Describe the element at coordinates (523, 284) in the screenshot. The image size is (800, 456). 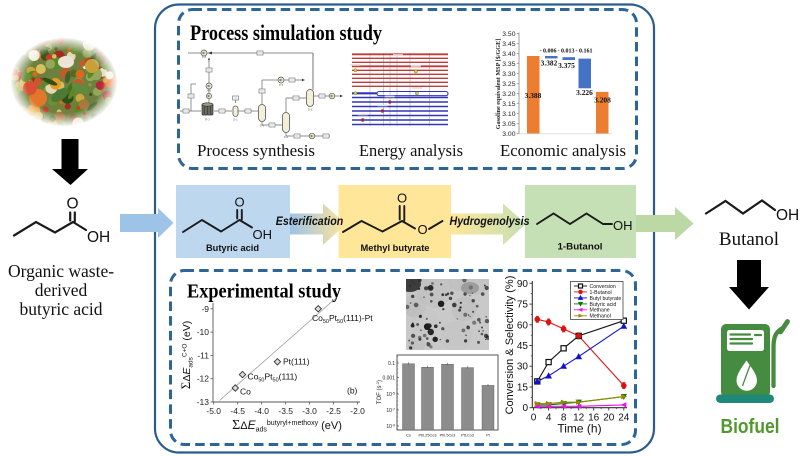
I see `svg-text: 90` at that location.